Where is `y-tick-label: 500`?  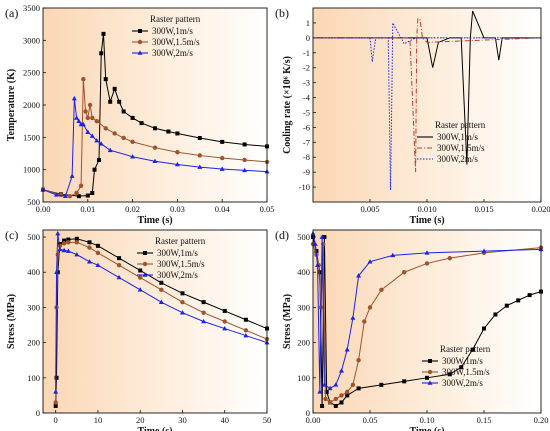
y-tick-label: 500 is located at coordinates (303, 237).